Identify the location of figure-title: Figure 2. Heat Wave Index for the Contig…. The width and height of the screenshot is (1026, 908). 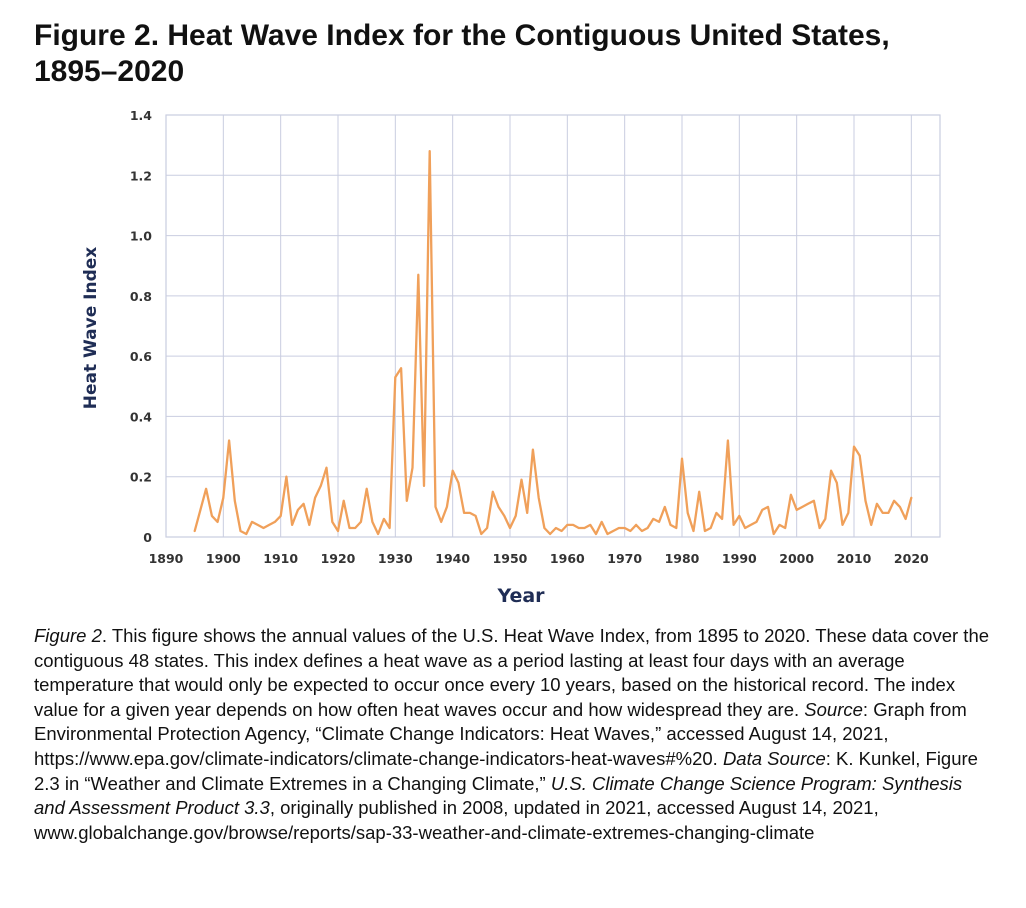
(514, 54).